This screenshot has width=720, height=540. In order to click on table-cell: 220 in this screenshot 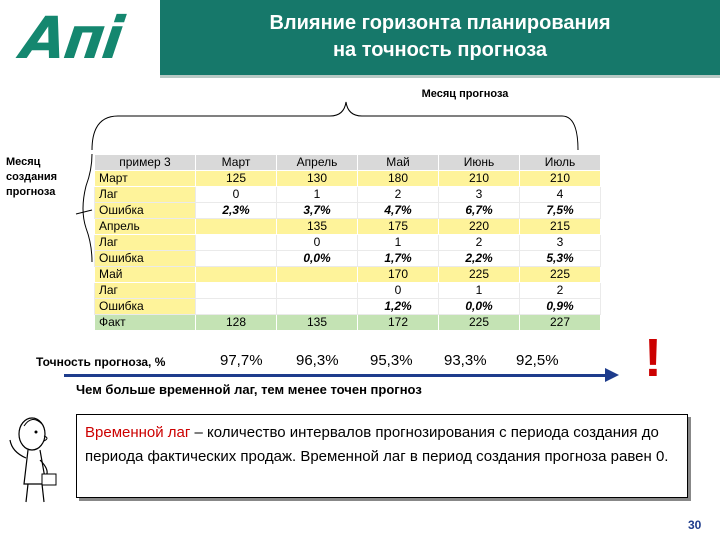, I will do `click(479, 226)`.